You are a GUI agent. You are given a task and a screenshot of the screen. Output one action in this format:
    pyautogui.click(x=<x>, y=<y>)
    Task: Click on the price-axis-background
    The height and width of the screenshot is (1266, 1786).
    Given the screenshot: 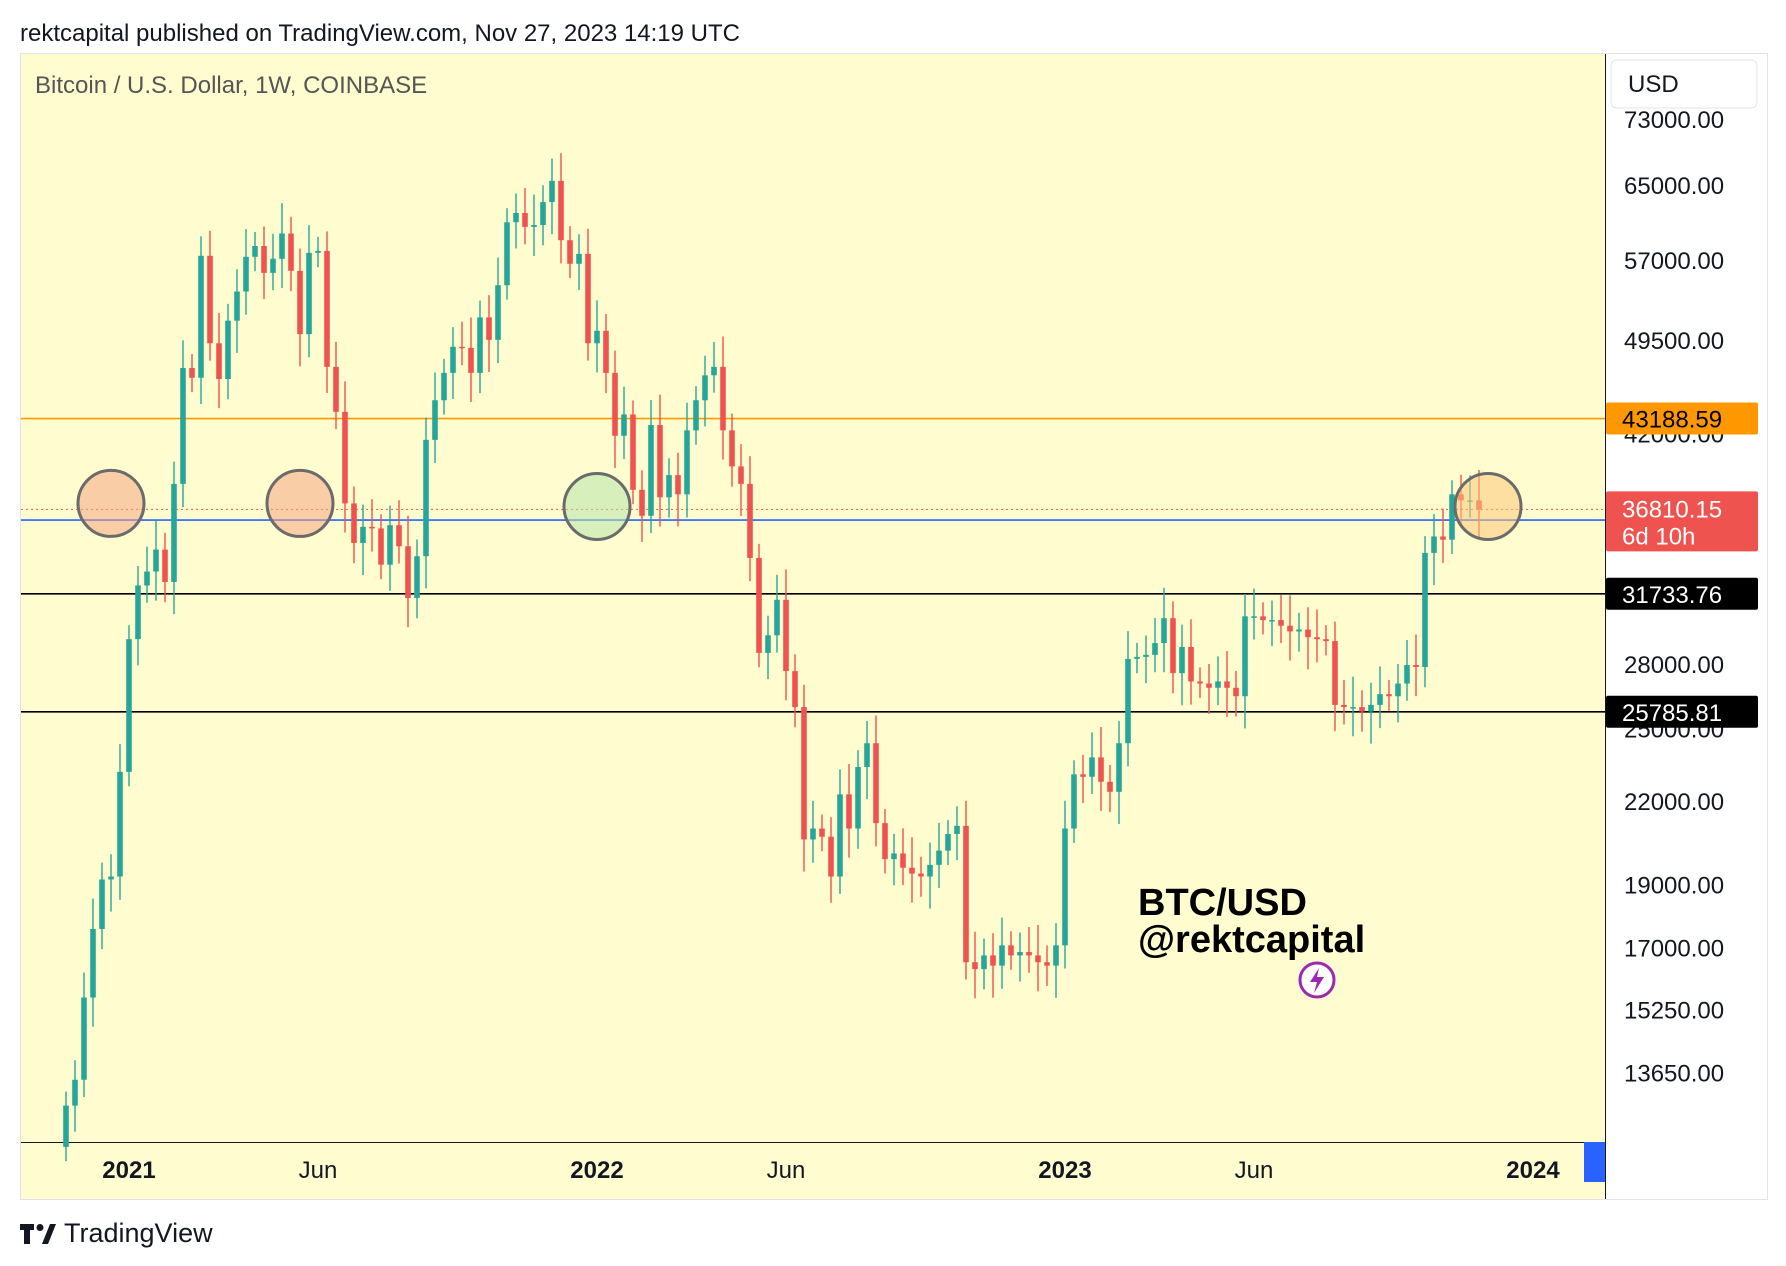 What is the action you would take?
    pyautogui.click(x=1686, y=626)
    